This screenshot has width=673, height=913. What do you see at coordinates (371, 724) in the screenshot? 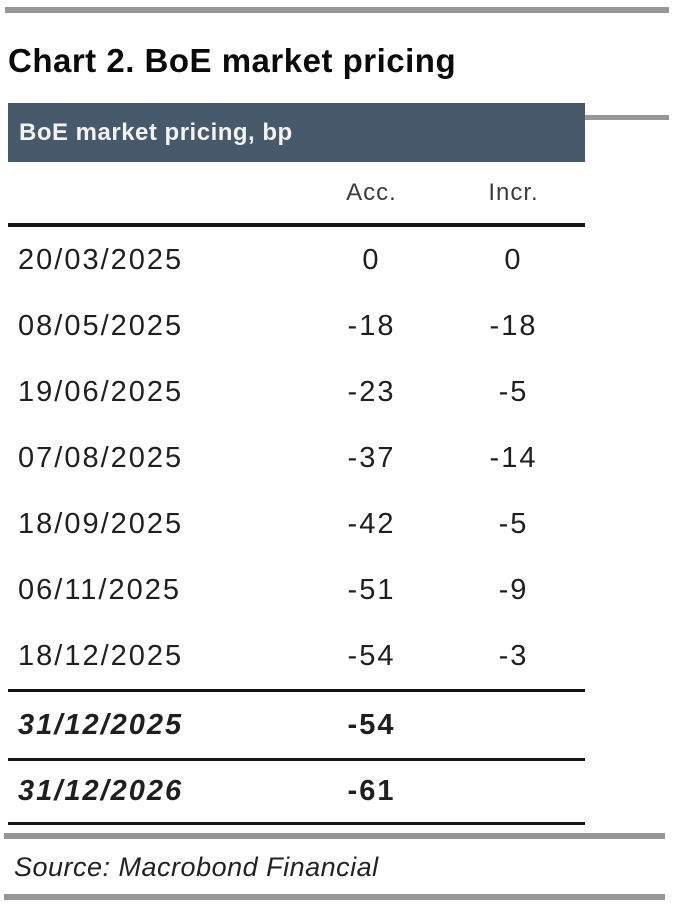
I see `summary-acc: -54` at bounding box center [371, 724].